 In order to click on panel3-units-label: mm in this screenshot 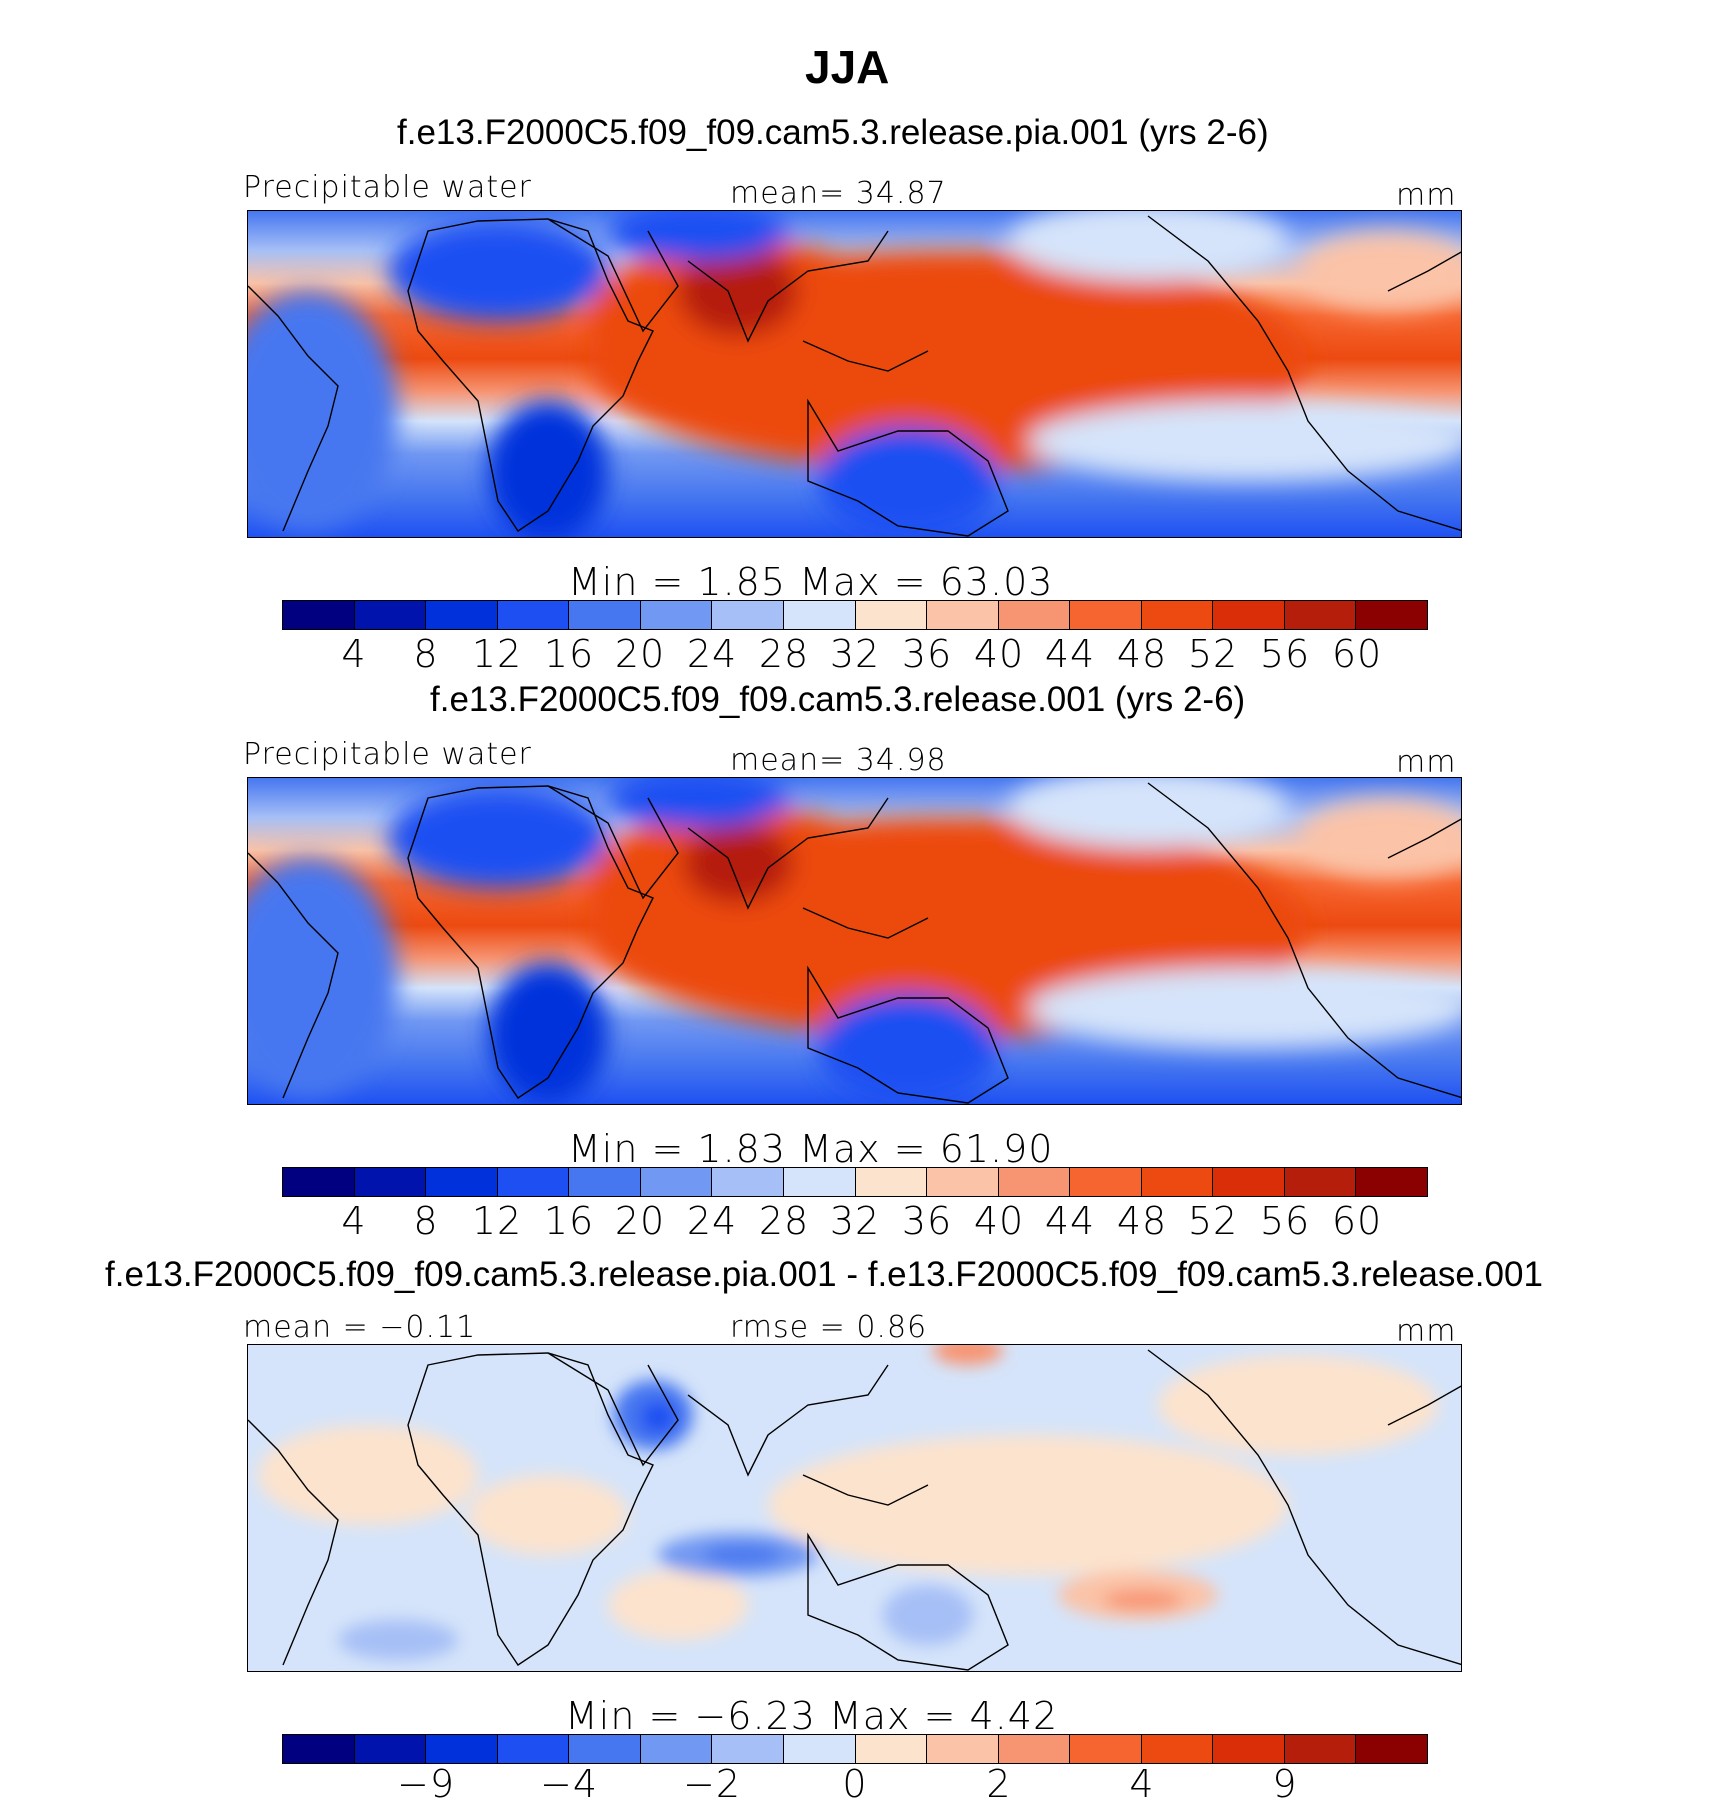, I will do `click(1426, 1331)`.